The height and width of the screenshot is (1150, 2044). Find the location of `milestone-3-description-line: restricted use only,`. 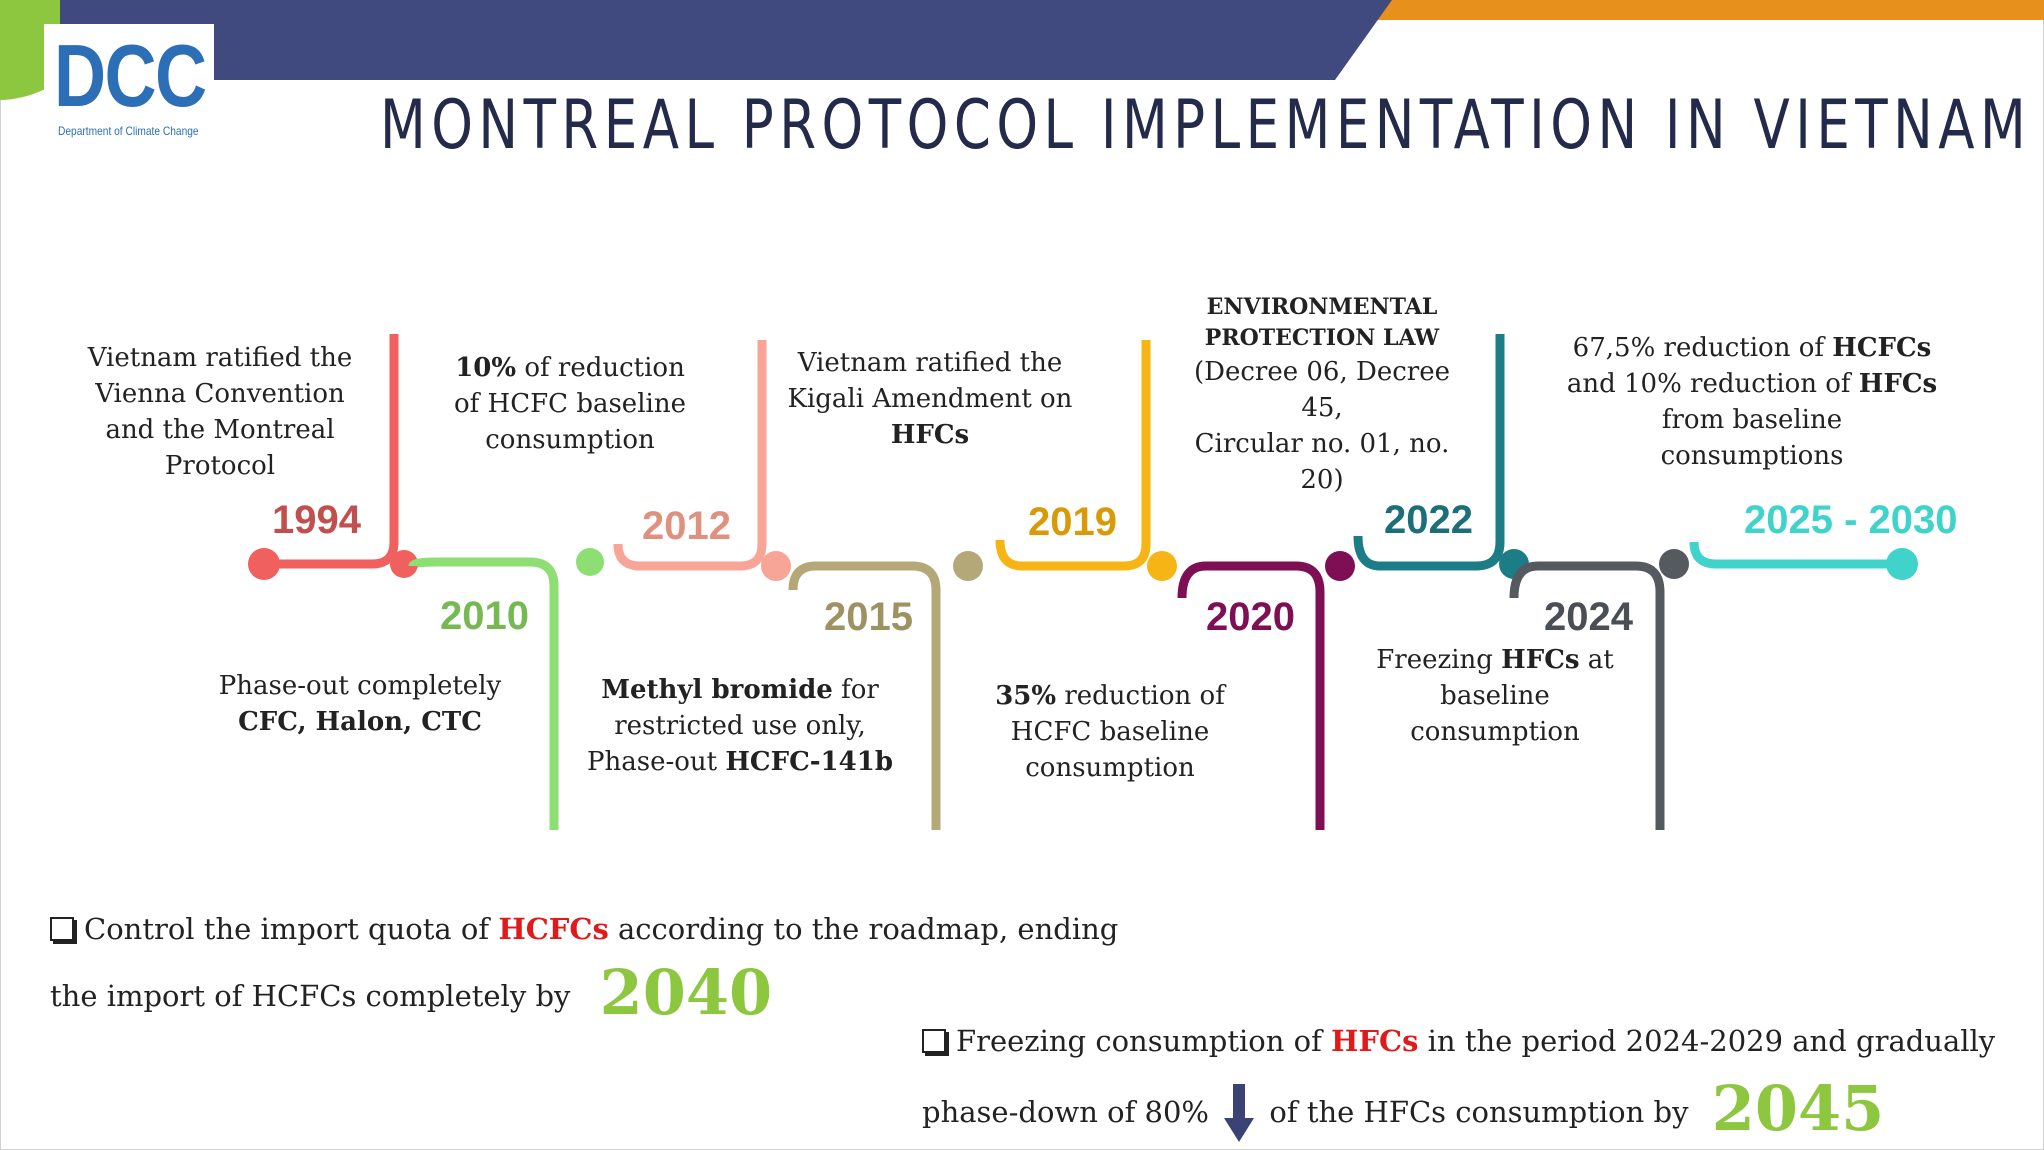

milestone-3-description-line: restricted use only, is located at coordinates (740, 726).